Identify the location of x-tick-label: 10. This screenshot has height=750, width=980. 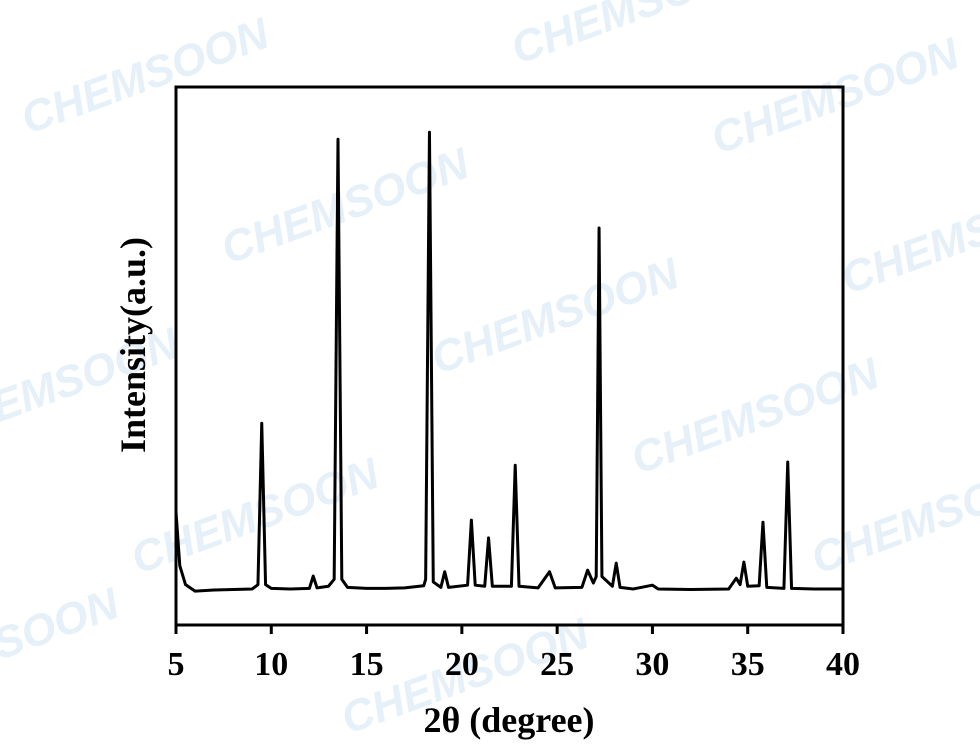
(271, 664).